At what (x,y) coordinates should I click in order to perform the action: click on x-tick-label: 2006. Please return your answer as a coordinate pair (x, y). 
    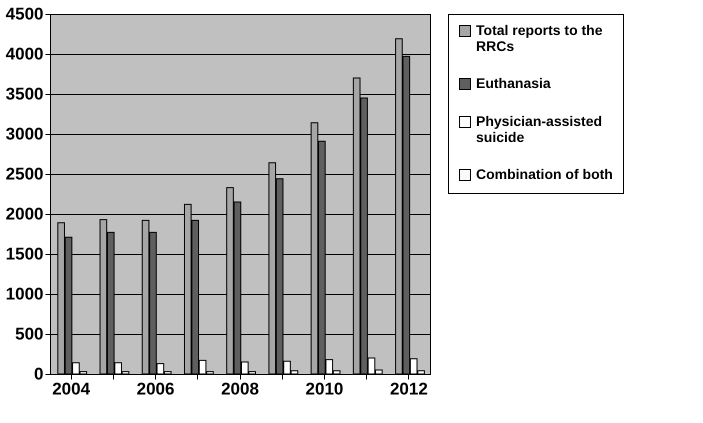
    Looking at the image, I should click on (155, 389).